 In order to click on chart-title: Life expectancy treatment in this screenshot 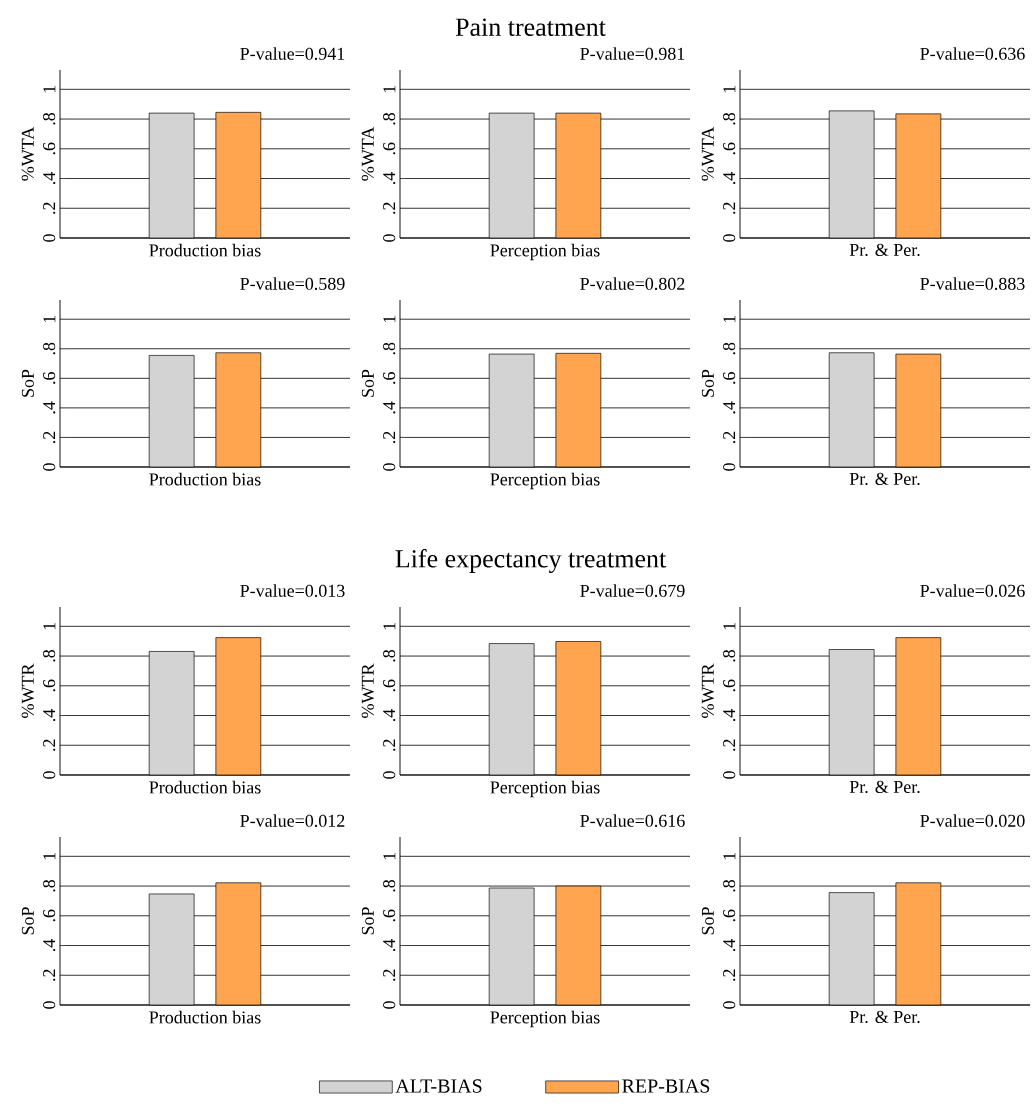, I will do `click(531, 561)`.